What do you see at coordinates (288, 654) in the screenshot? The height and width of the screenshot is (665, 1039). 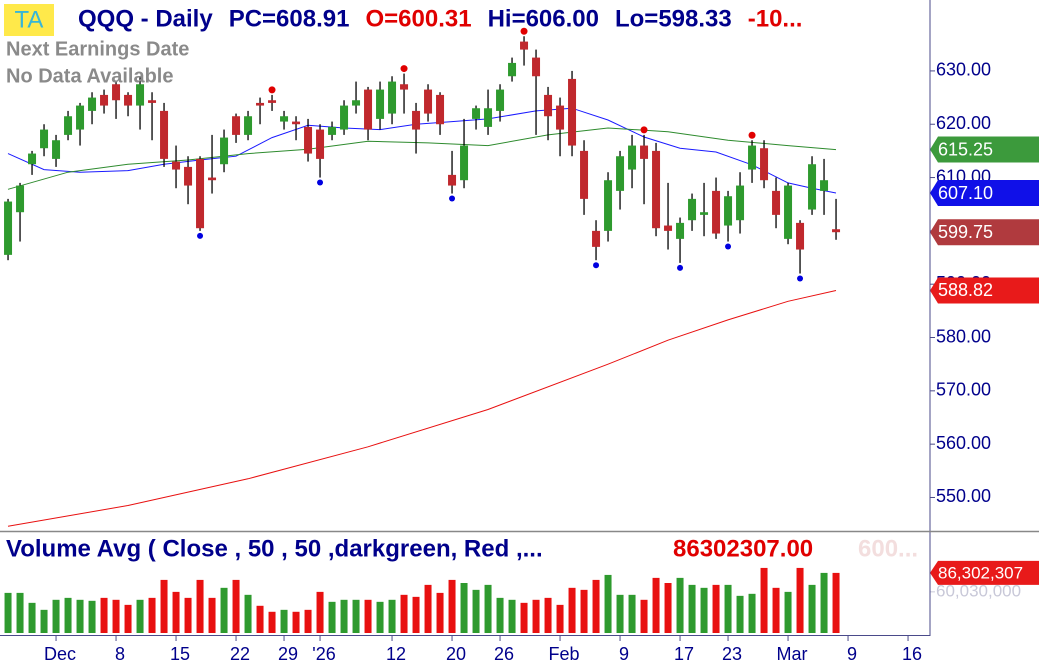 I see `x-tick-label: 29` at bounding box center [288, 654].